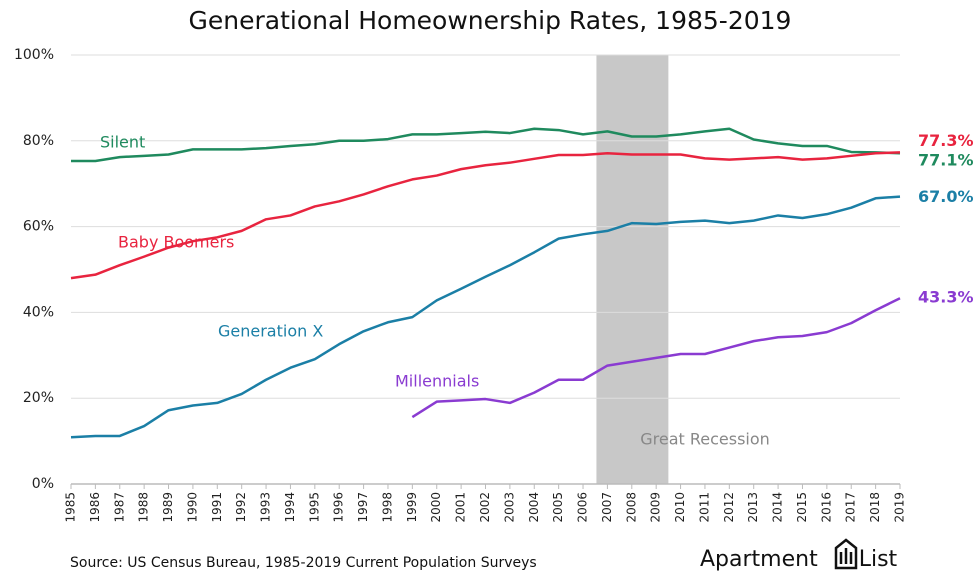 Image resolution: width=980 pixels, height=588 pixels. I want to click on y-tick-label: 0%, so click(43, 484).